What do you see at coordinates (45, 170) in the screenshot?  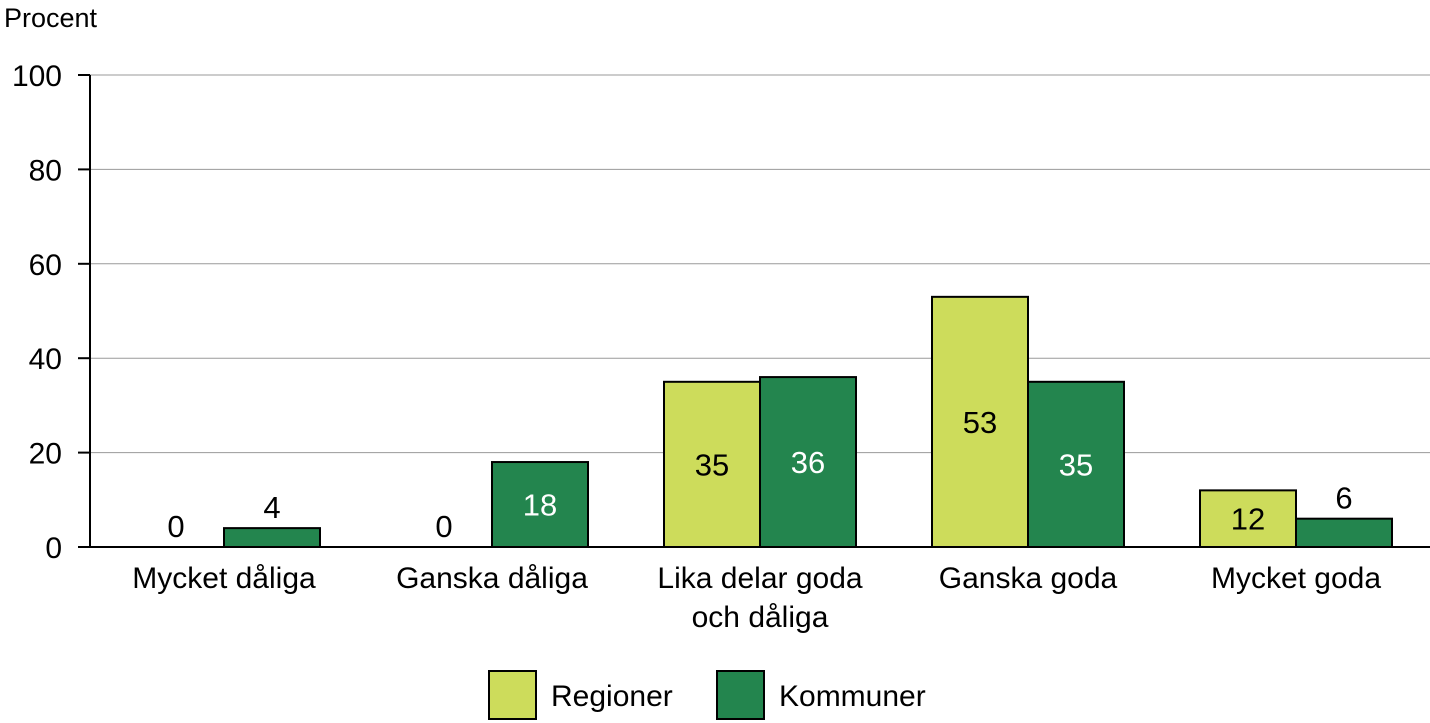 I see `y-tick-label: 80` at bounding box center [45, 170].